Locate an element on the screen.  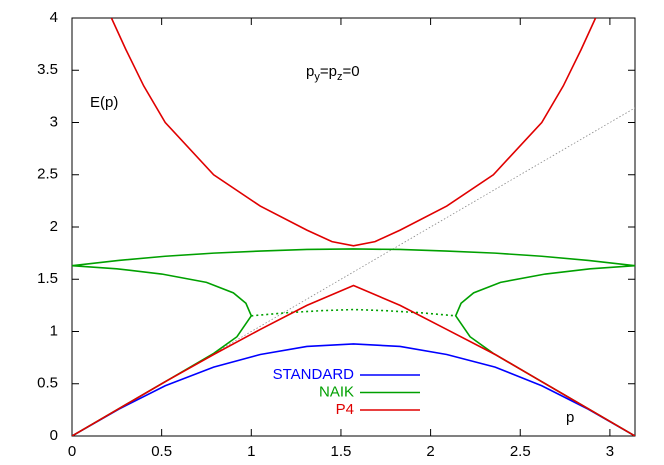
x-tick-label: 1 is located at coordinates (251, 451).